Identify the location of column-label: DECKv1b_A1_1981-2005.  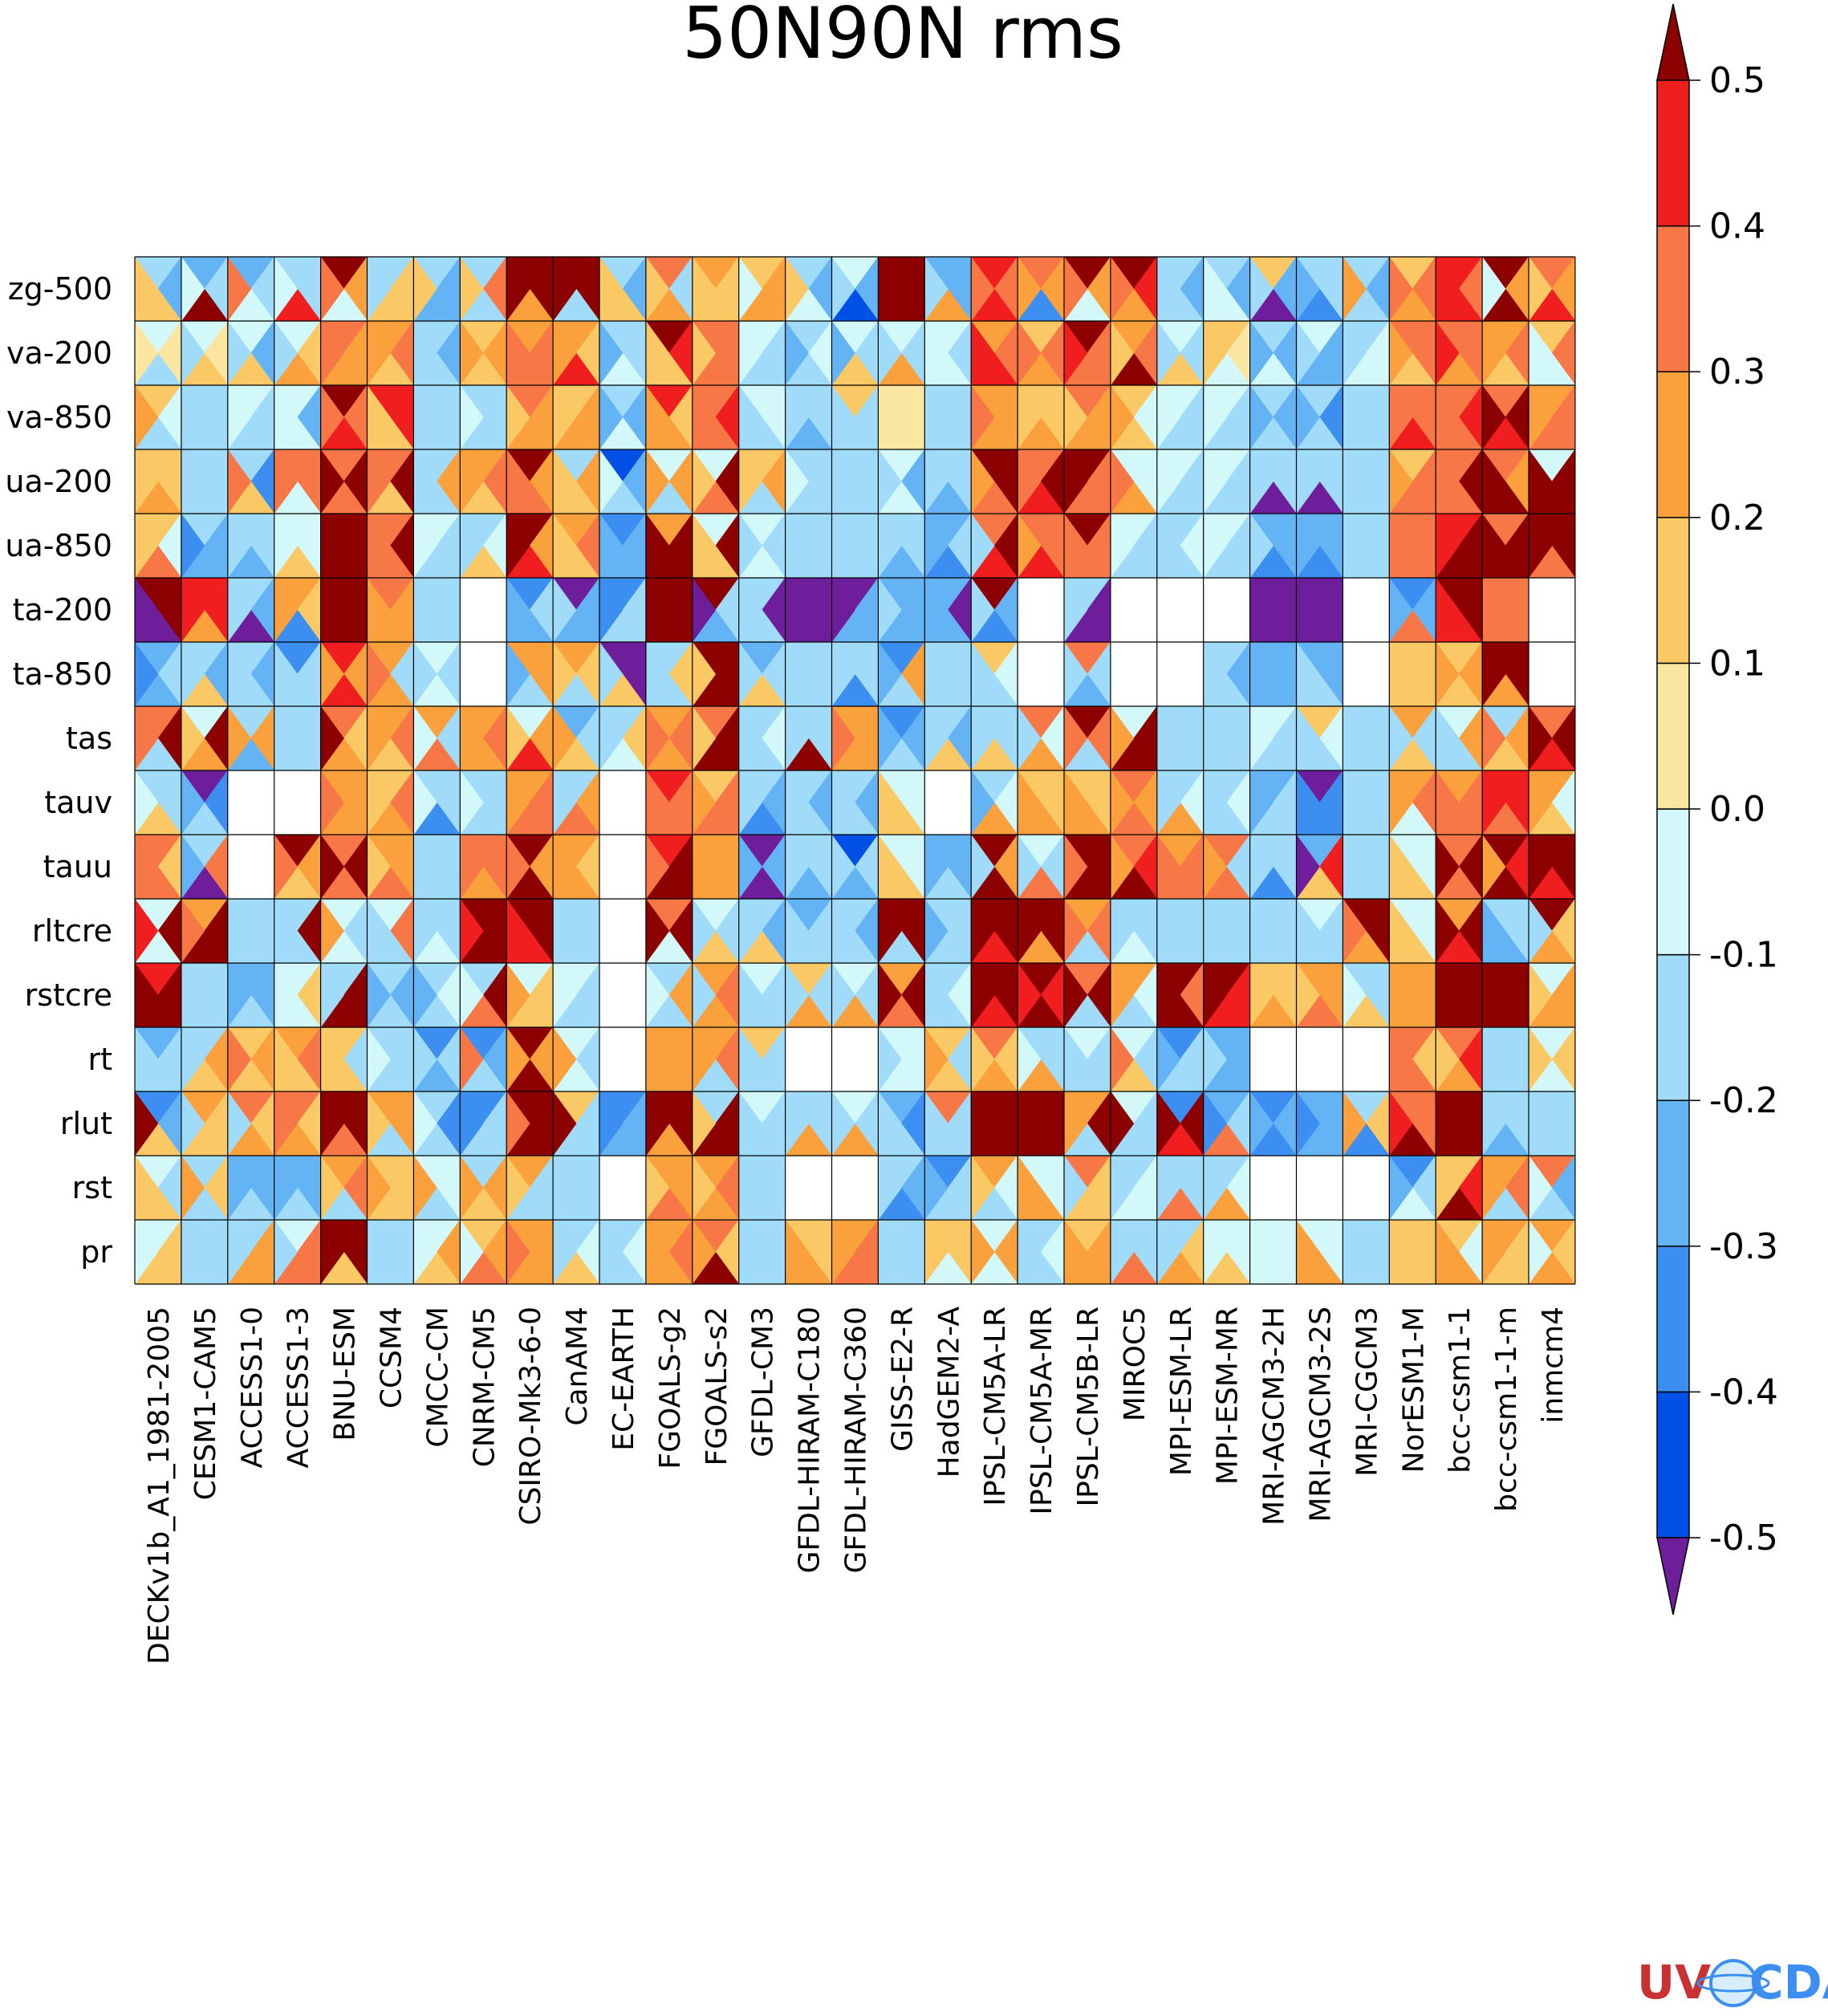
(160, 1486).